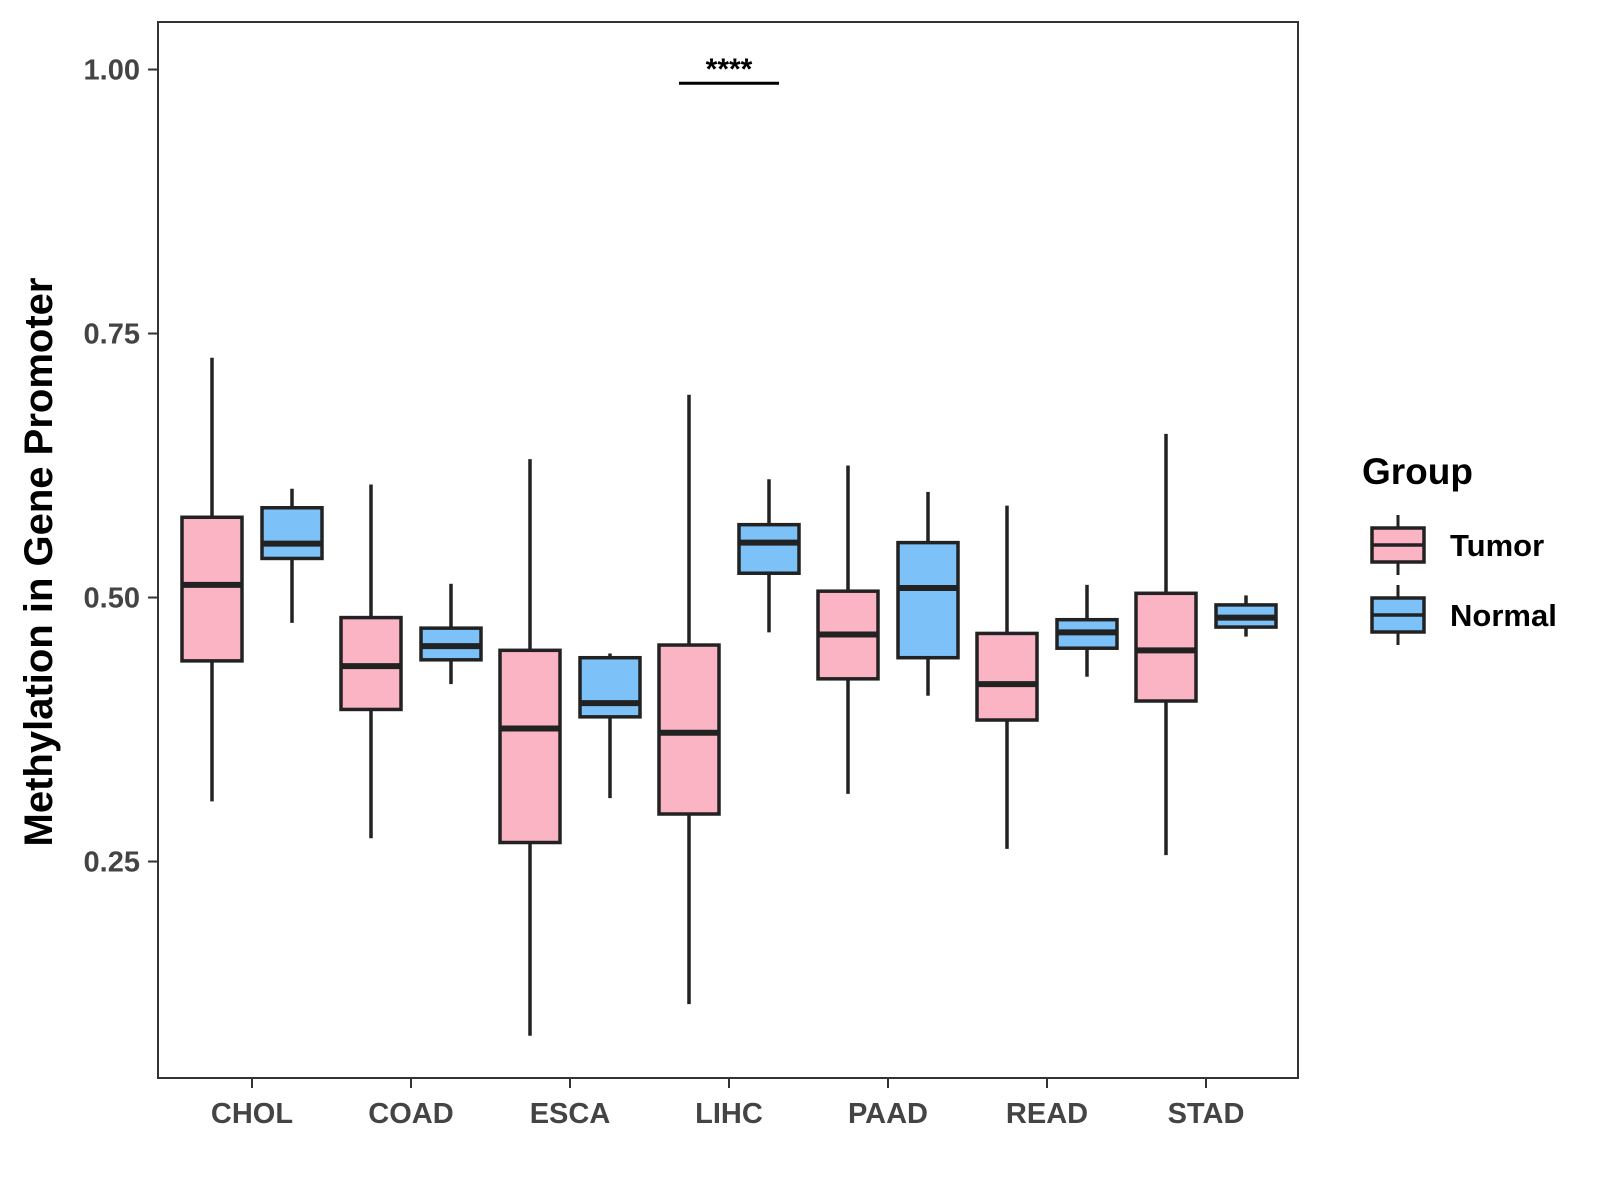 Image resolution: width=1600 pixels, height=1200 pixels. I want to click on box-tumor-stad, so click(1166, 644).